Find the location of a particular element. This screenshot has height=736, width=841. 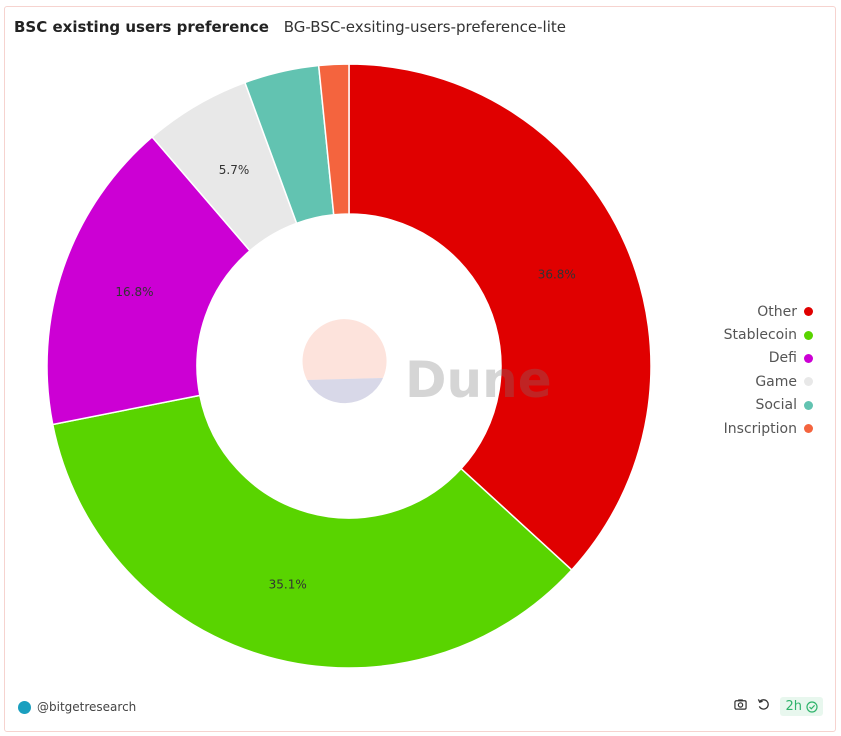

legend-label: Stablecoin is located at coordinates (760, 335).